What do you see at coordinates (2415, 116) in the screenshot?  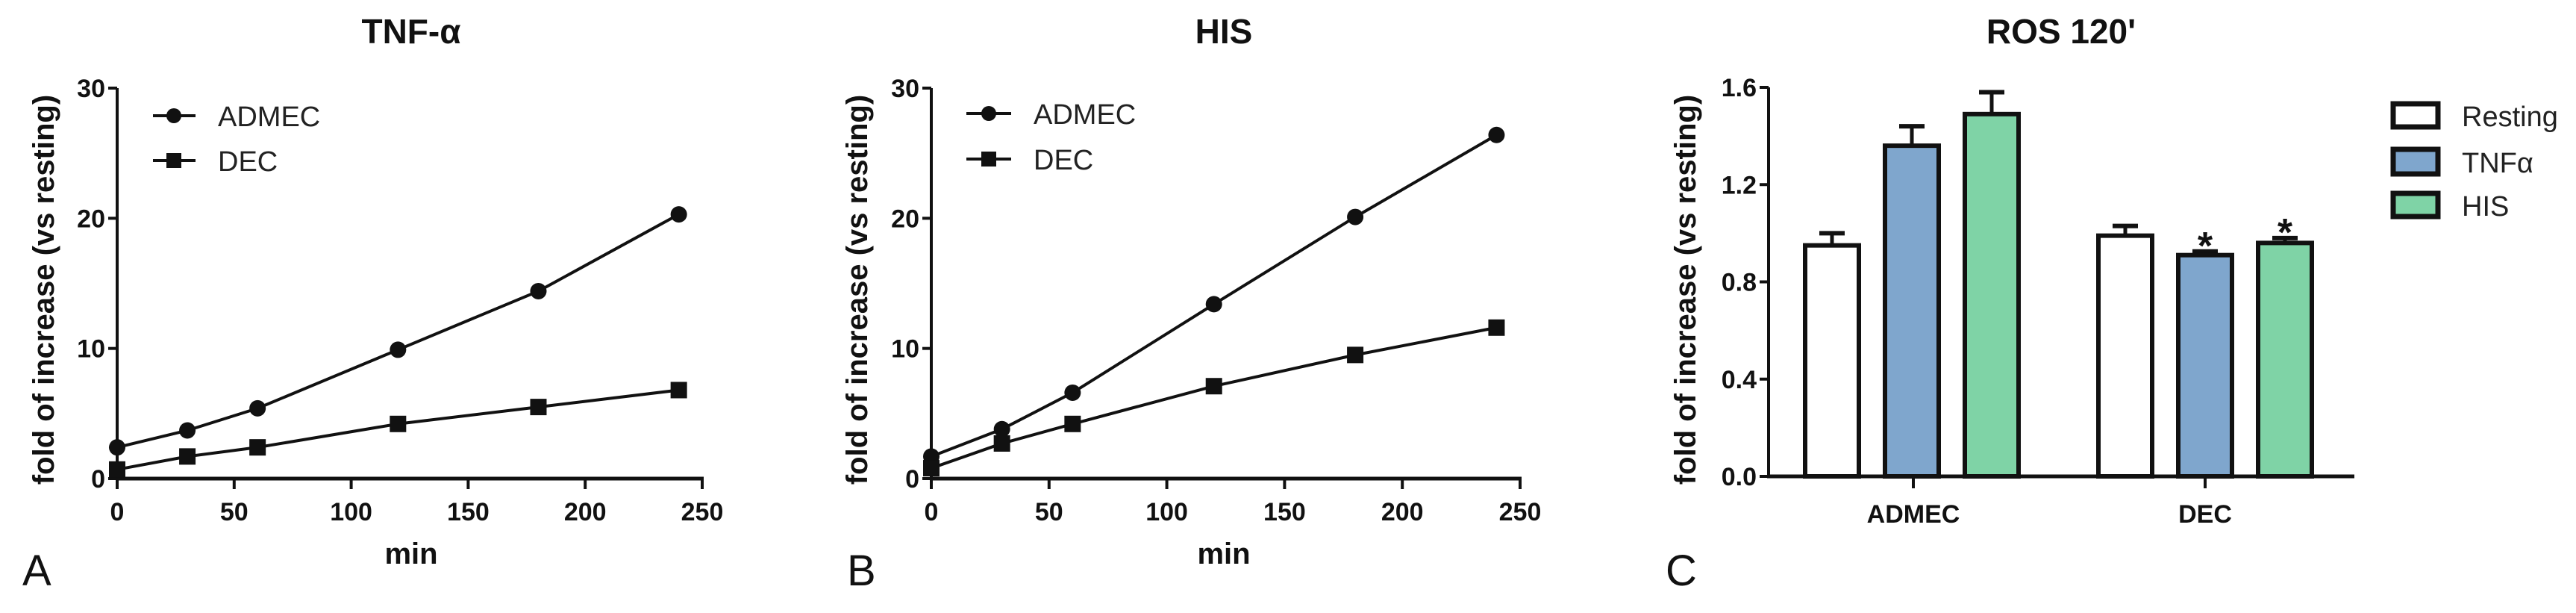 I see `legend-resting-swatch` at bounding box center [2415, 116].